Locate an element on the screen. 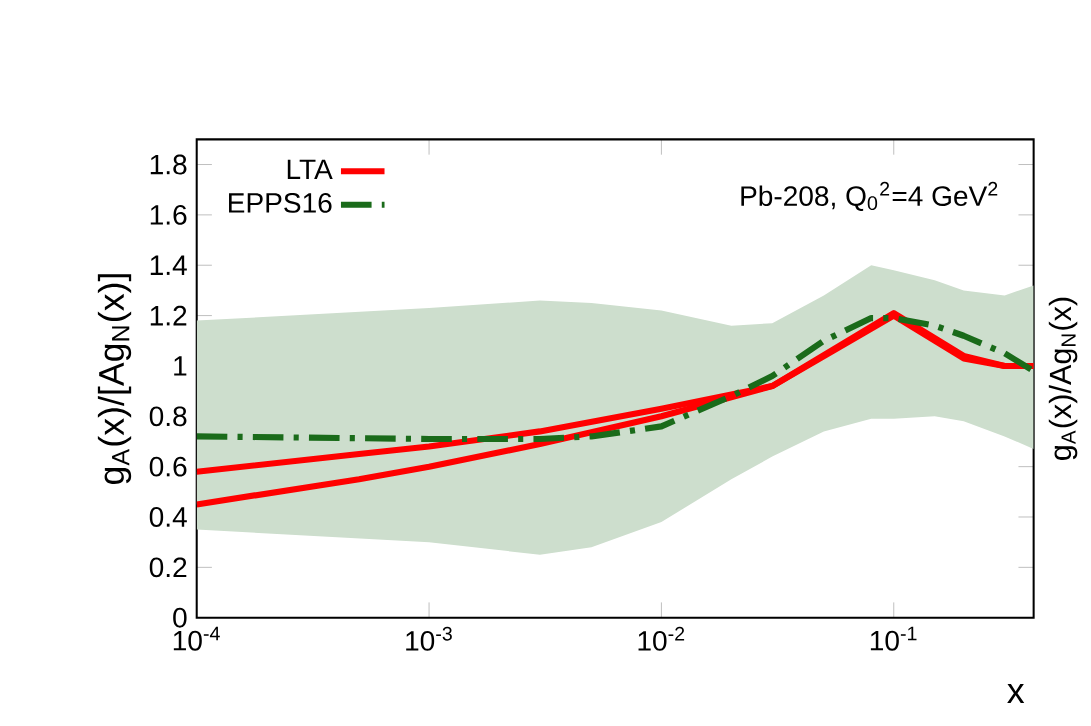  y-tick-label: 1.8 is located at coordinates (168, 164).